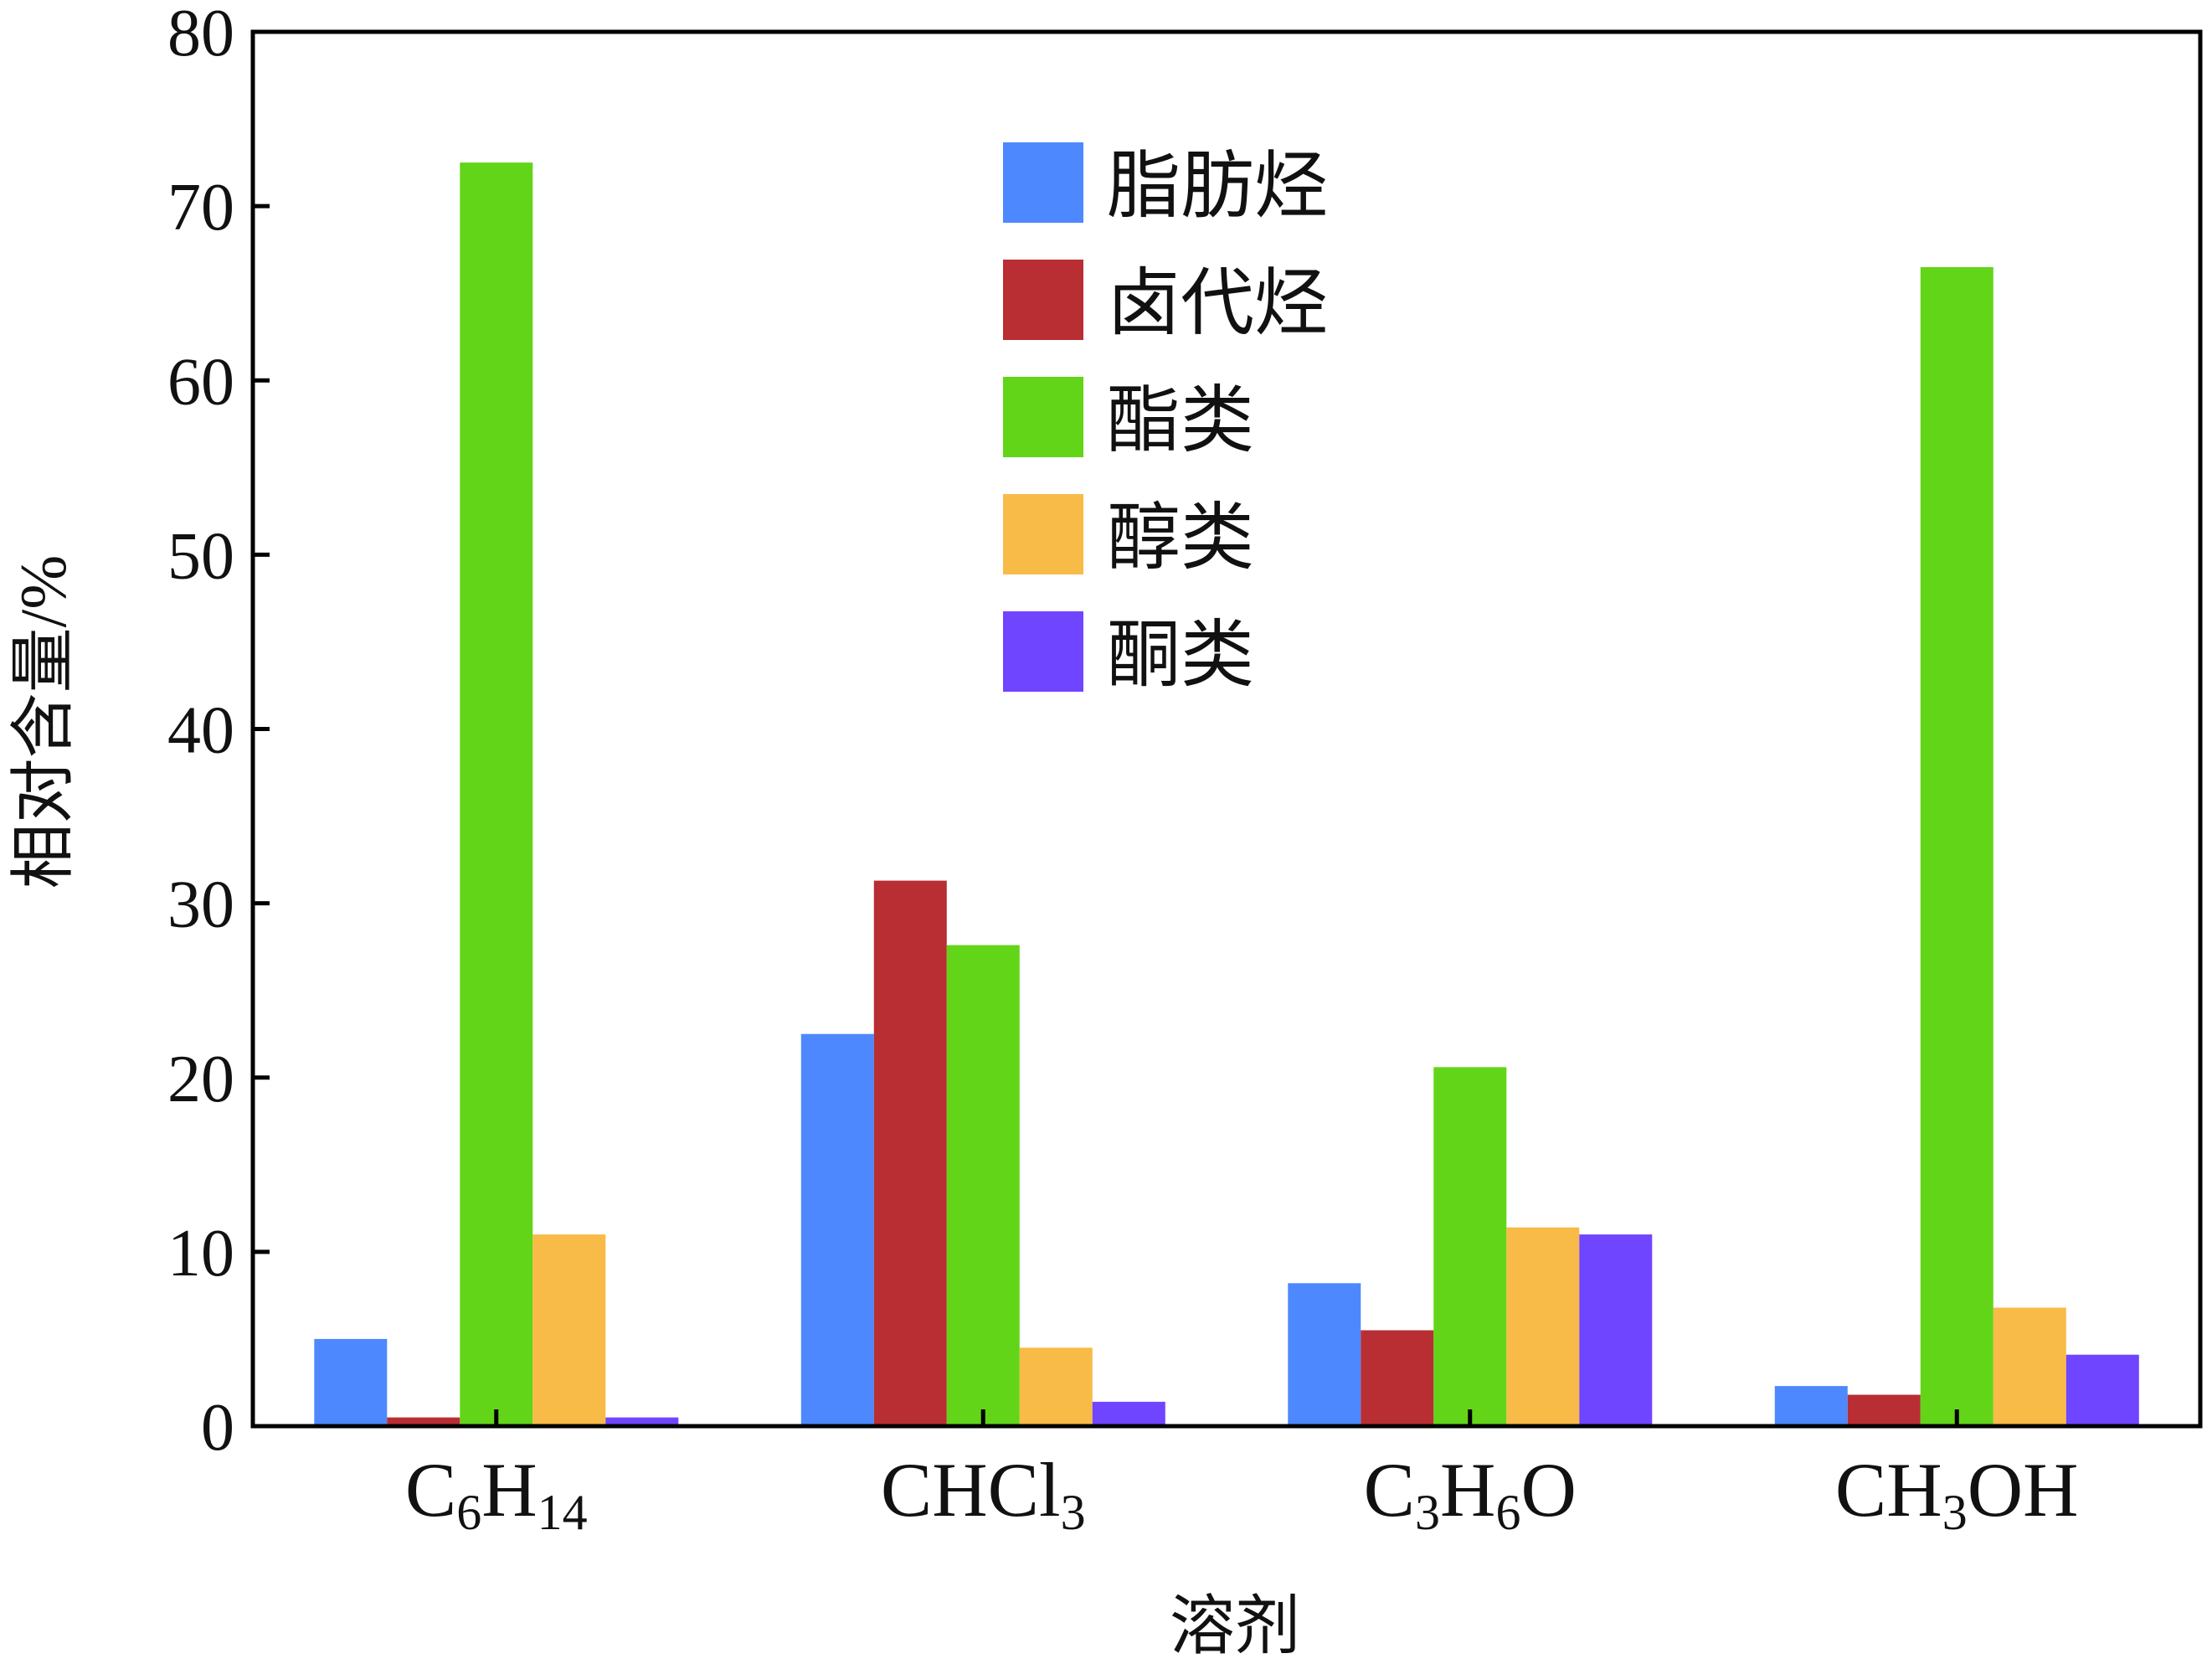 The image size is (2212, 1669). Describe the element at coordinates (200, 382) in the screenshot. I see `y-tick-label-6: 60` at that location.